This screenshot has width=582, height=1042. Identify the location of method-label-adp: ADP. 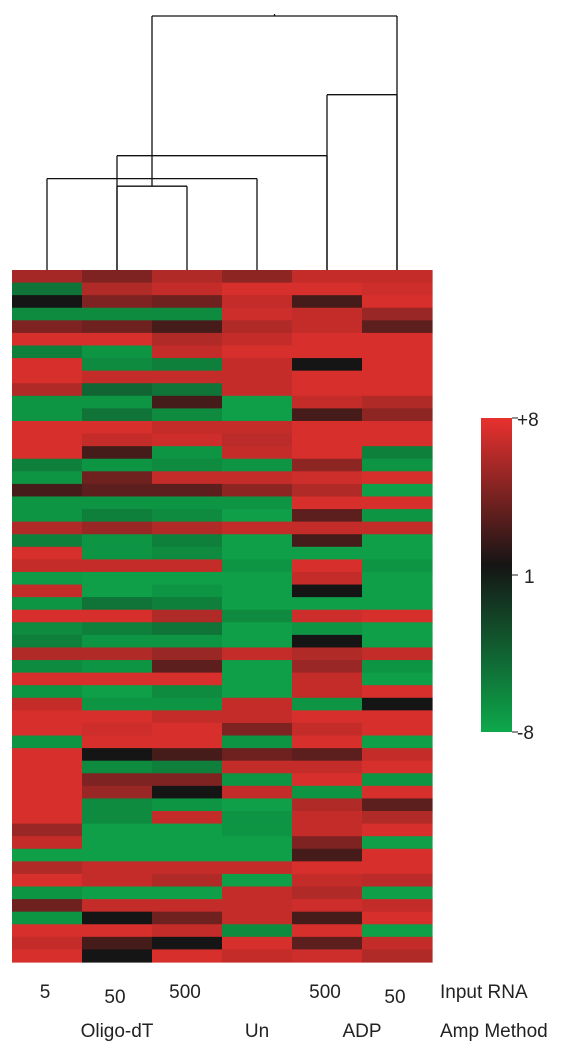
(361, 1031).